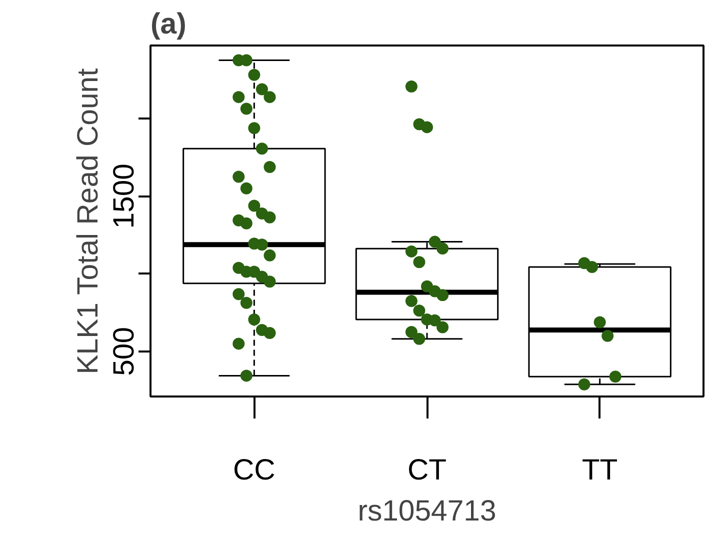  I want to click on y-tick-label: 1500, so click(124, 196).